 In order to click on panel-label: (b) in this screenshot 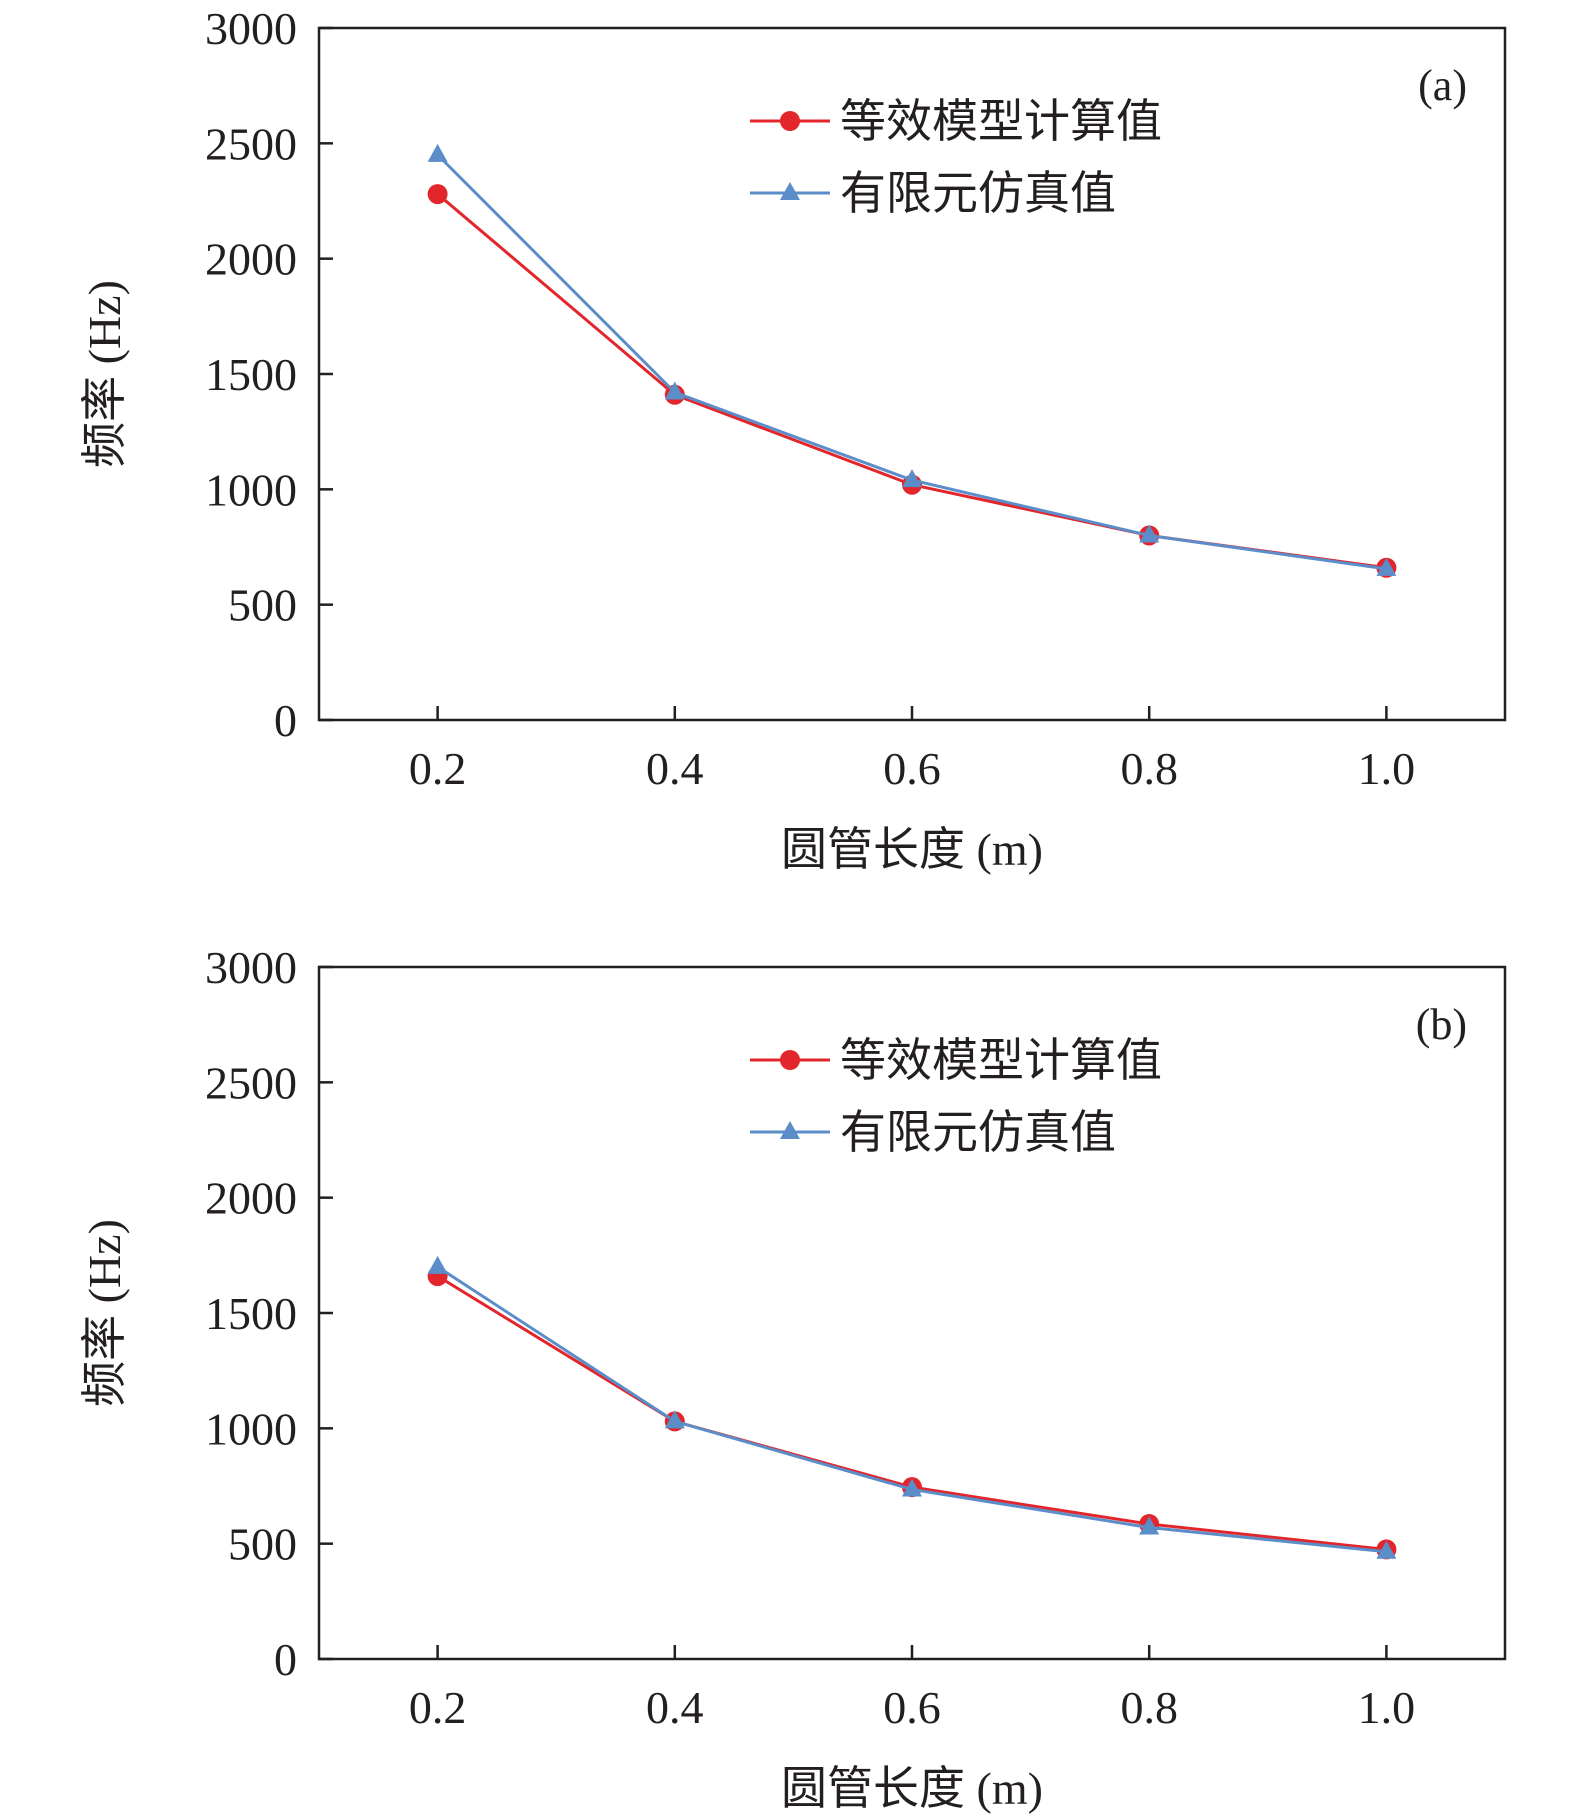, I will do `click(1441, 1024)`.